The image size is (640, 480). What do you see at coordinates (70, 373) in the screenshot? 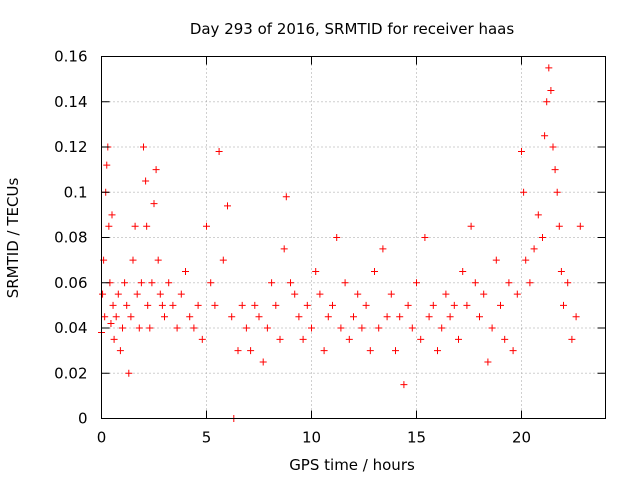
I see `y-tick-label: 0.02` at bounding box center [70, 373].